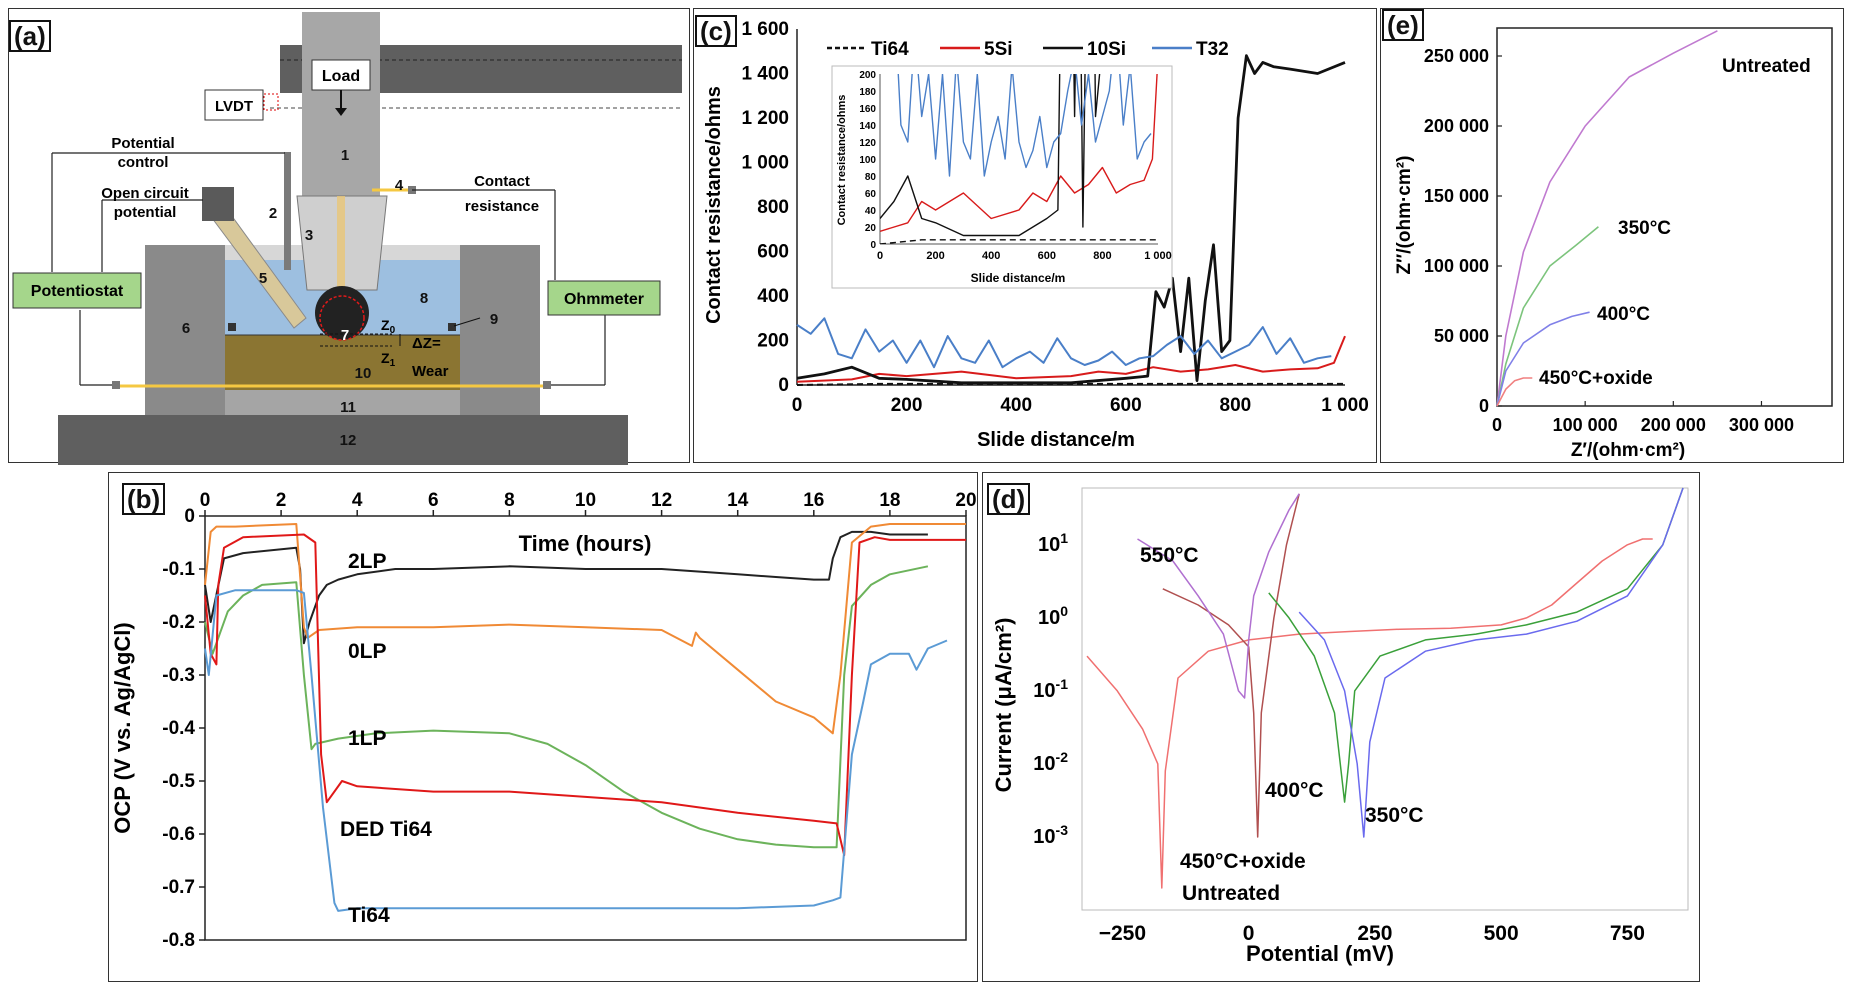 The height and width of the screenshot is (989, 1850). I want to click on x-tick-label: 20, so click(965, 500).